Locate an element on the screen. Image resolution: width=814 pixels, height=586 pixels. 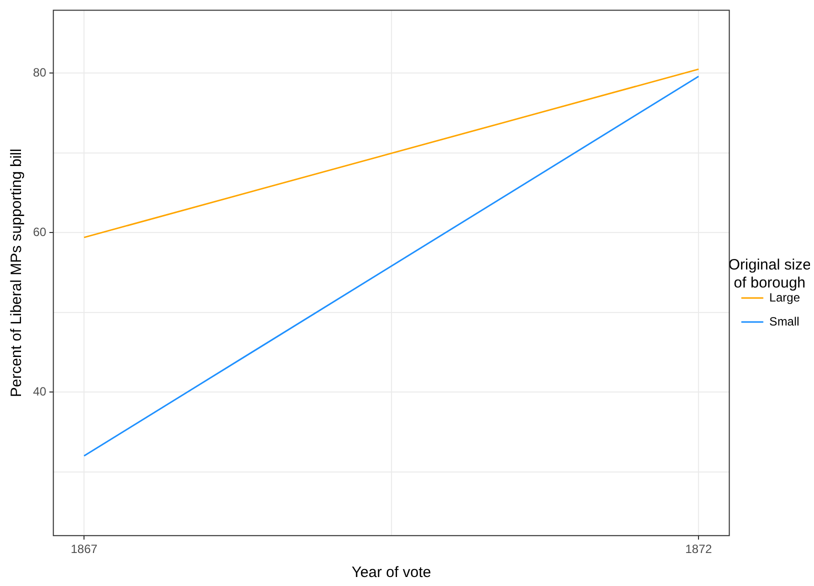
y-tick-label: 80 is located at coordinates (39, 72).